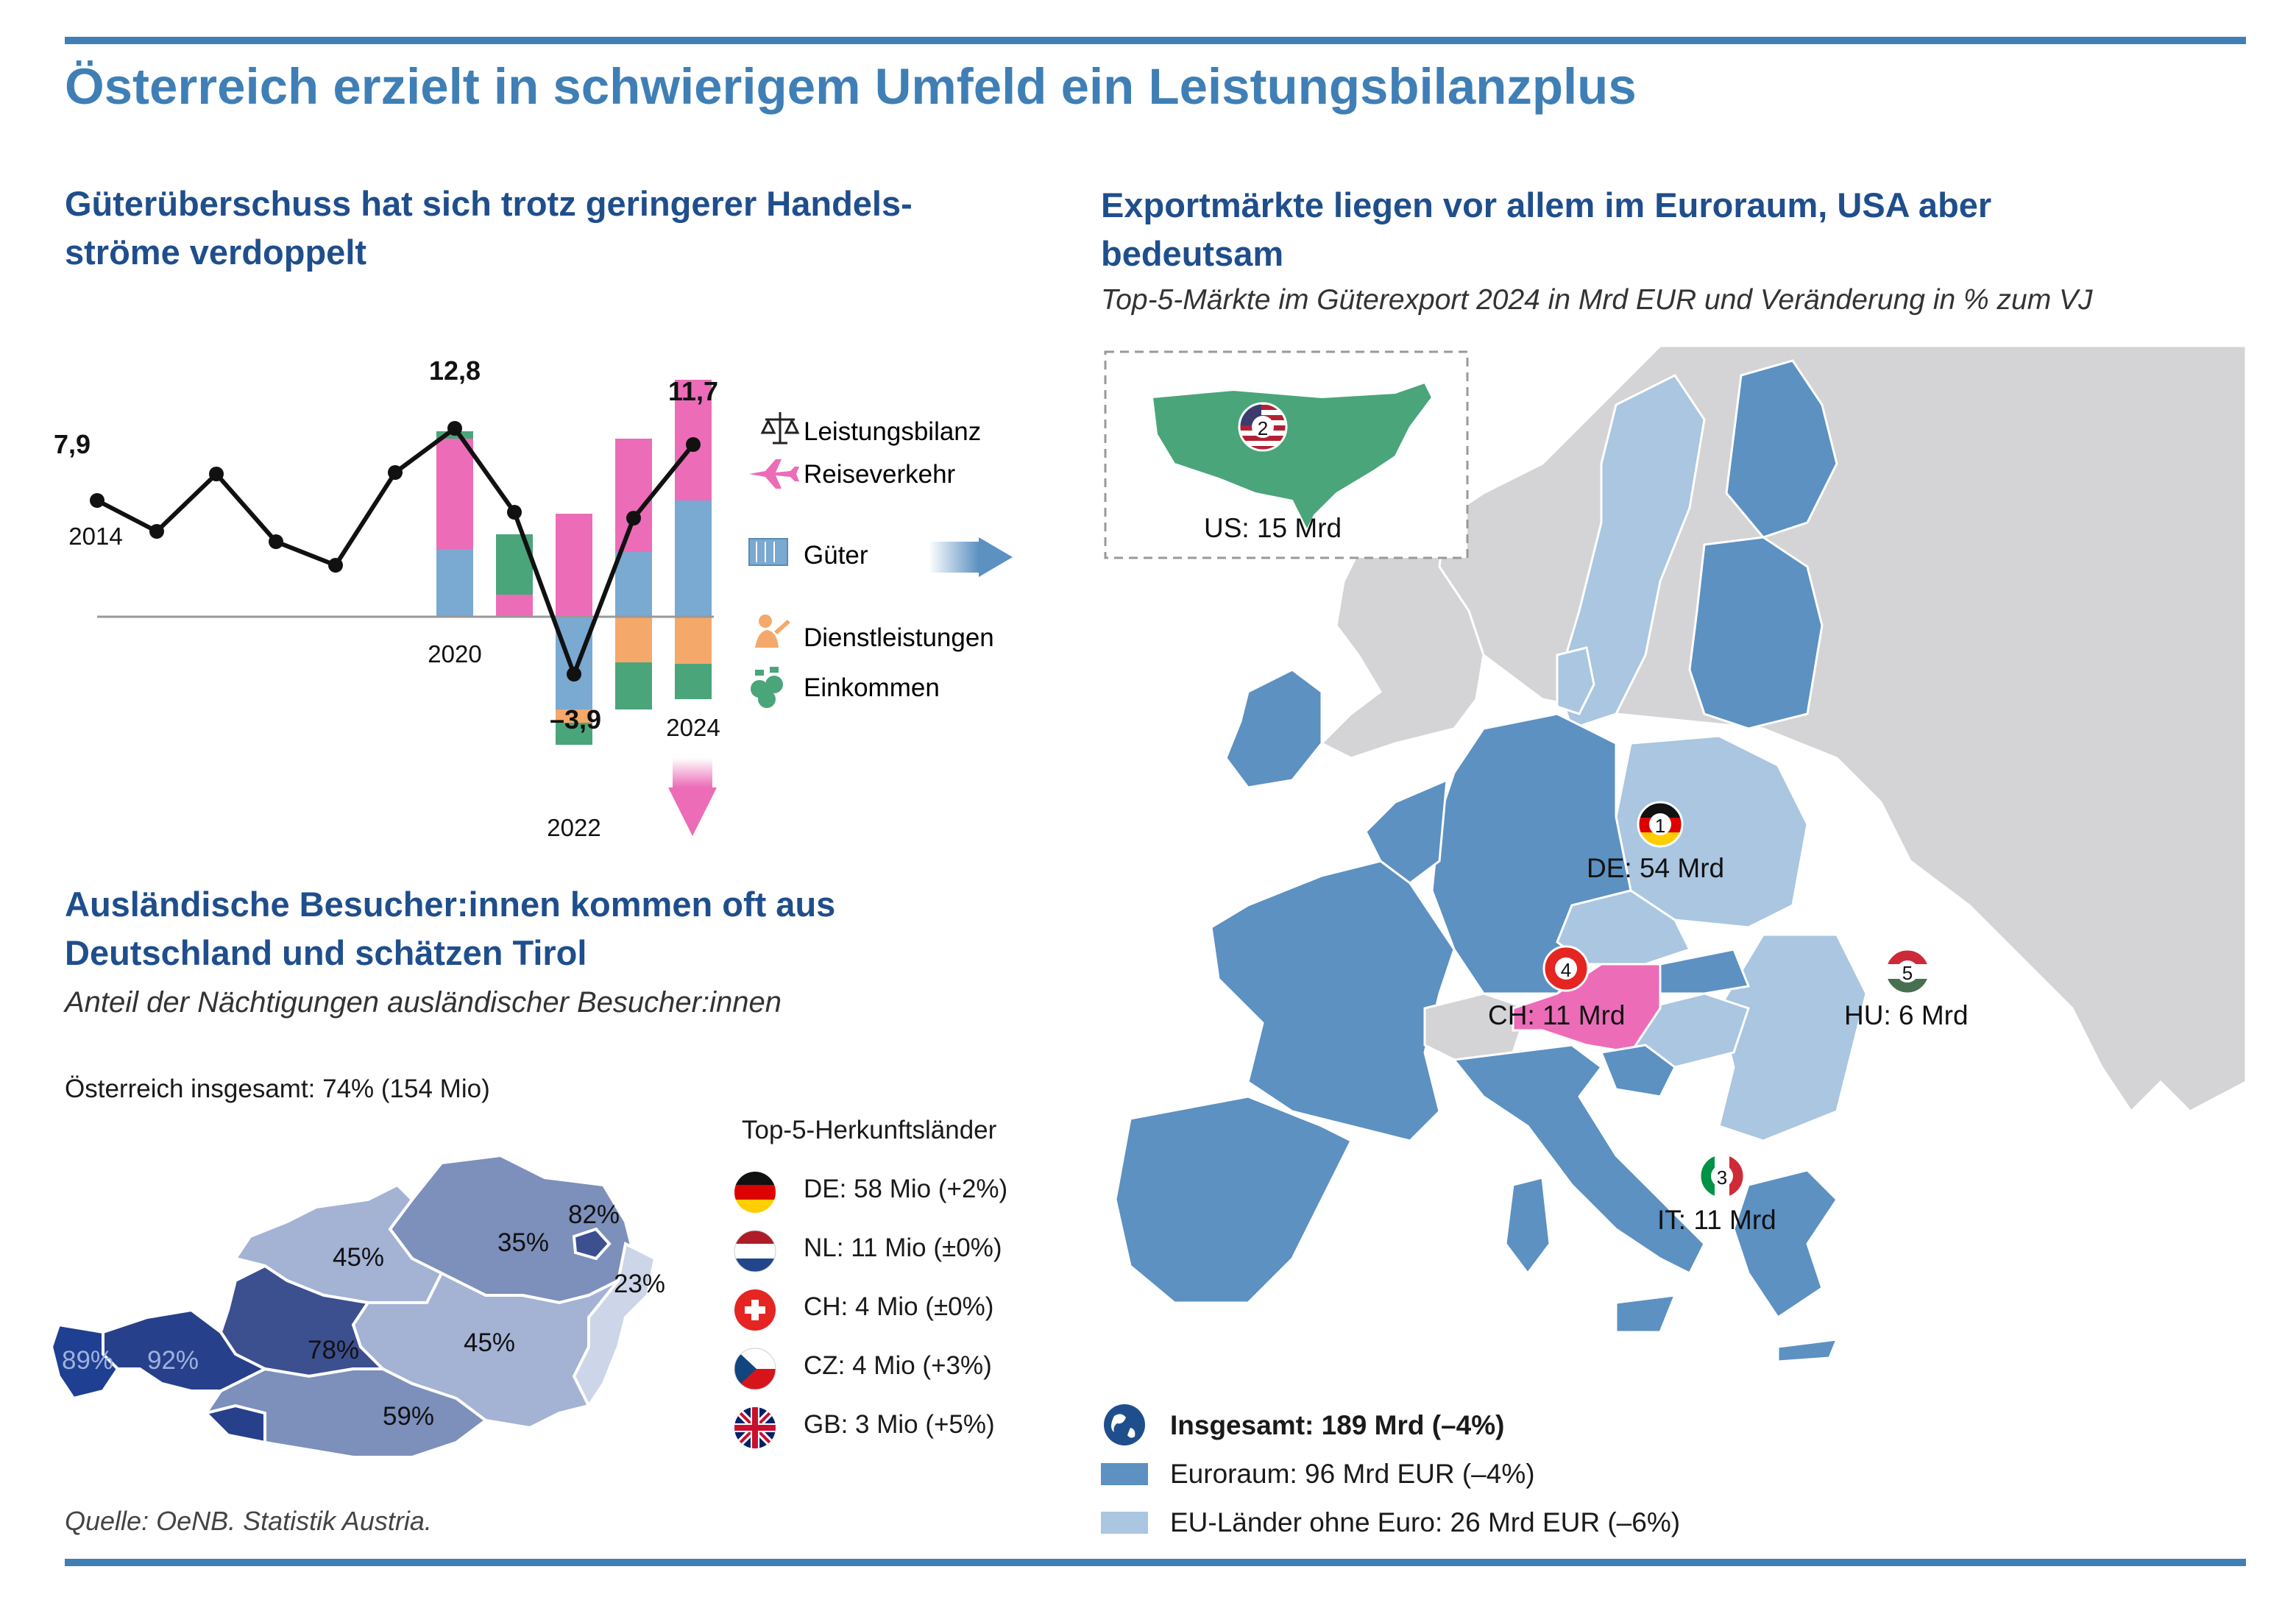  What do you see at coordinates (1556, 1015) in the screenshot?
I see `label-ch: CH: 11 Mrd` at bounding box center [1556, 1015].